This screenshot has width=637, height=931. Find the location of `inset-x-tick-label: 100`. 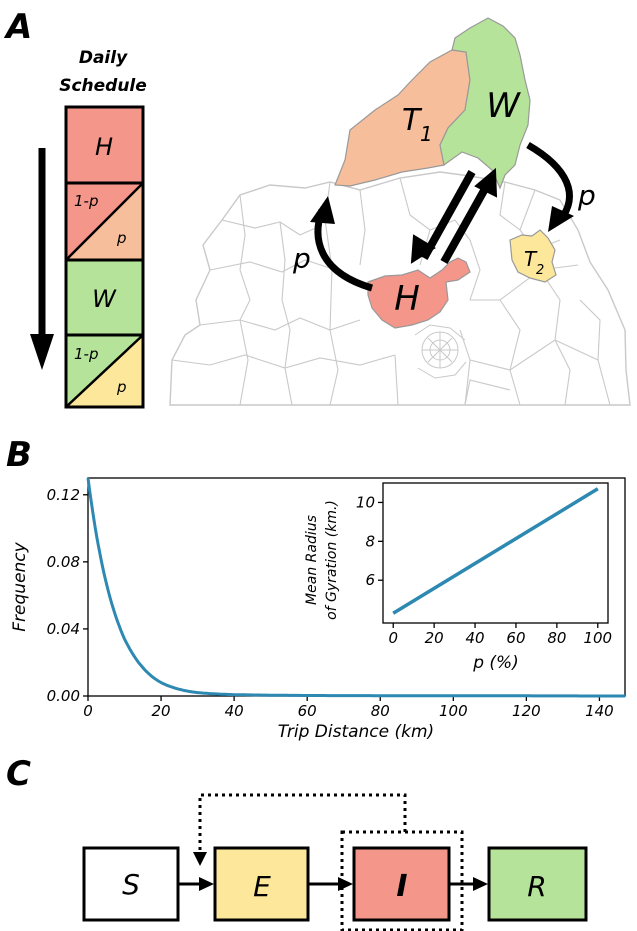

inset-x-tick-label: 100 is located at coordinates (597, 638).